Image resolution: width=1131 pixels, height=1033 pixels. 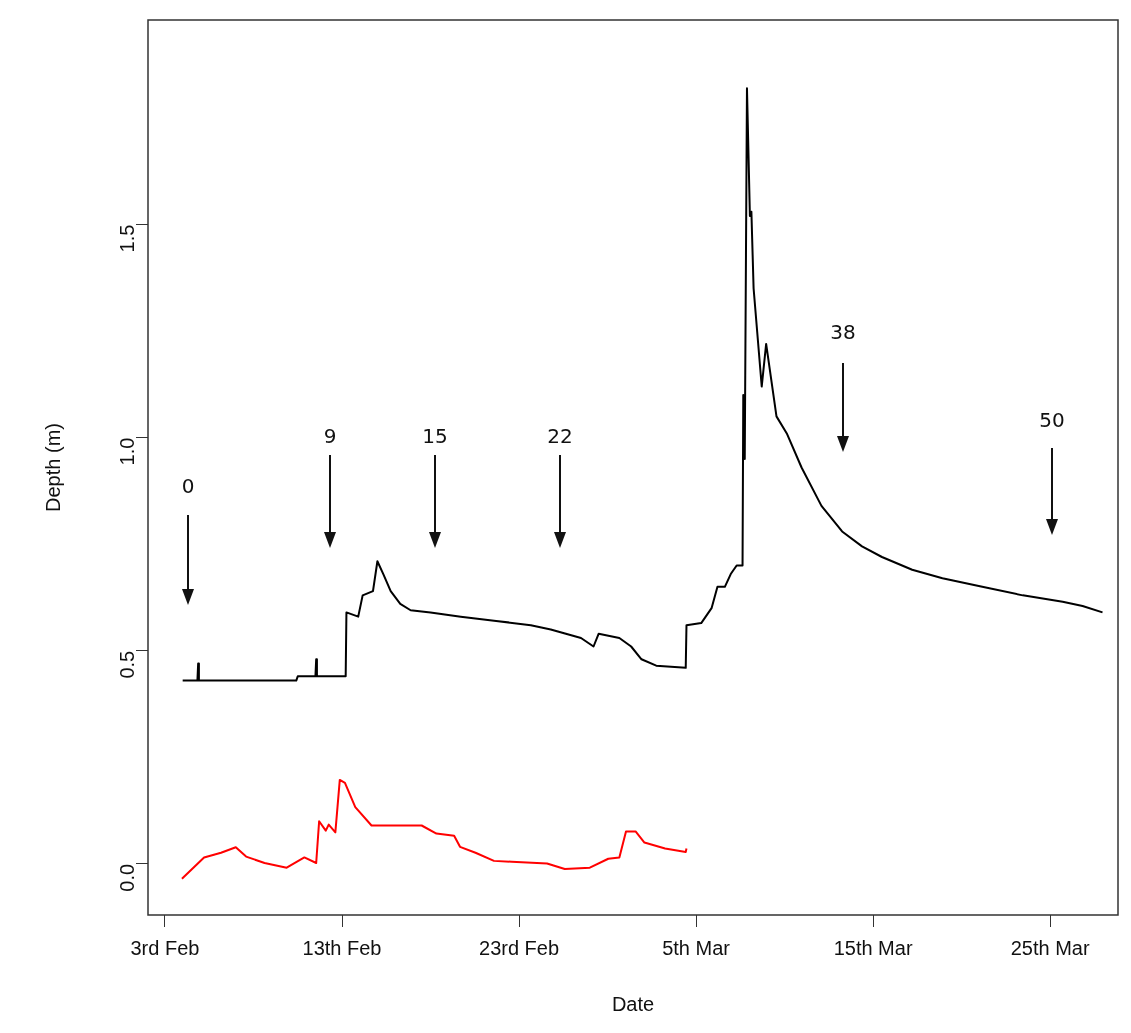 What do you see at coordinates (560, 436) in the screenshot?
I see `annotation: 22` at bounding box center [560, 436].